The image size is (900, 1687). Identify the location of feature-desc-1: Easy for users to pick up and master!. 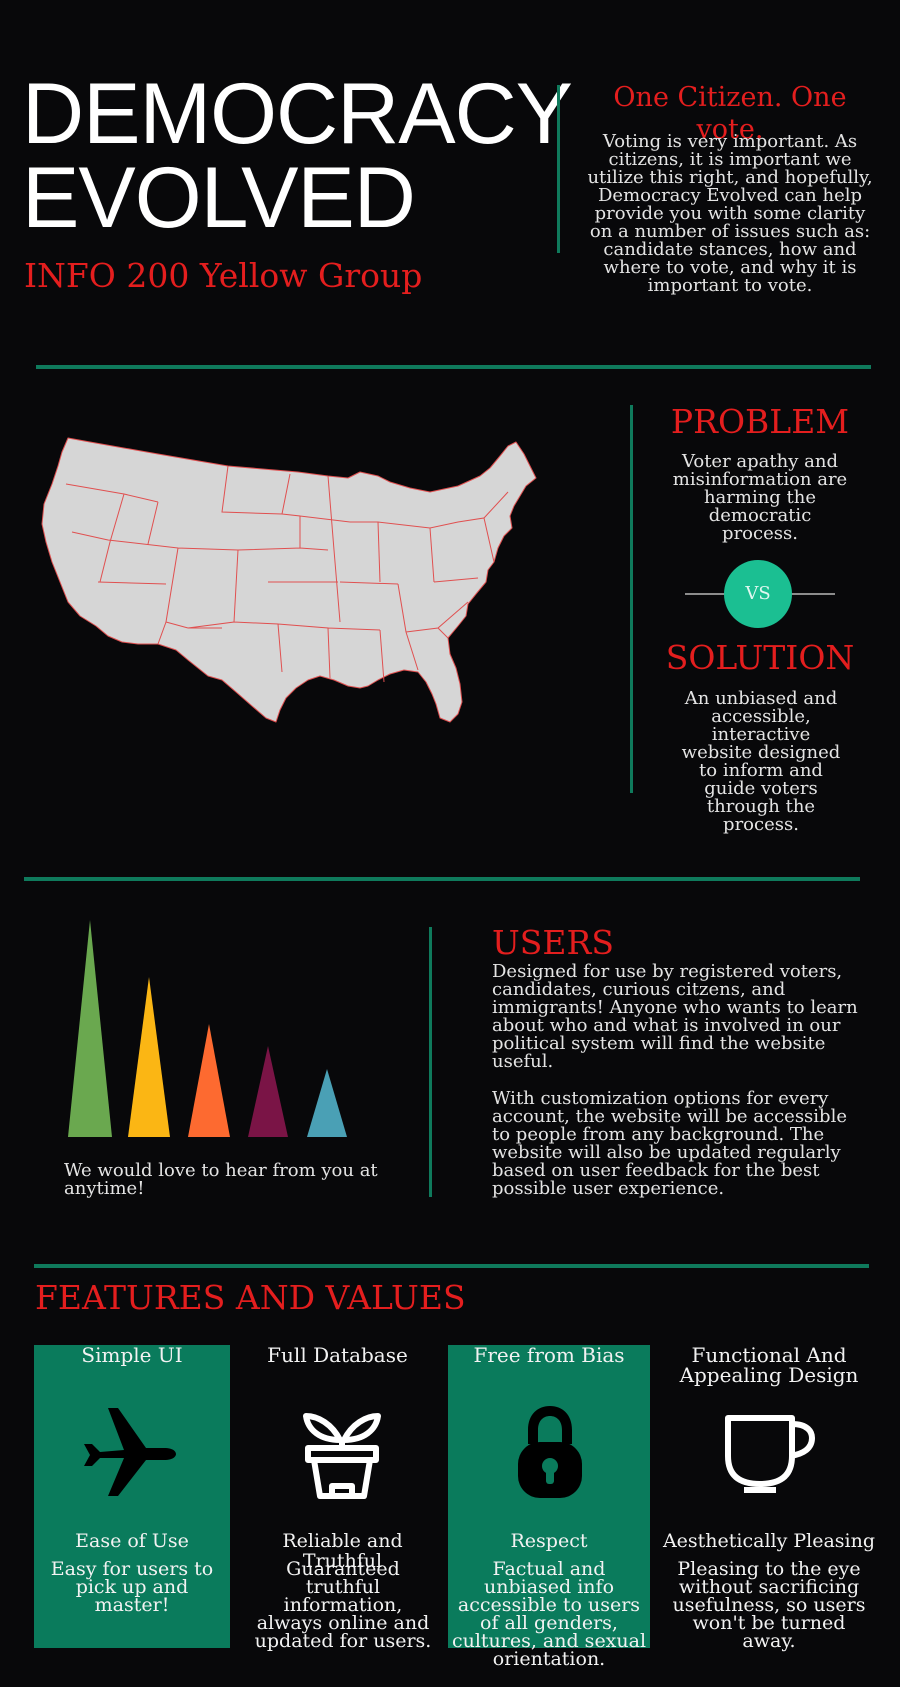
(132, 1587).